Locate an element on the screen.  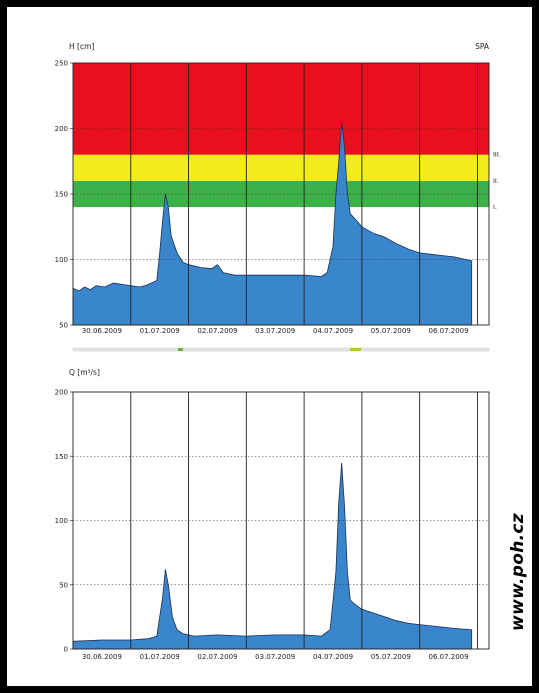
y-tick-label: 0 is located at coordinates (66, 650).